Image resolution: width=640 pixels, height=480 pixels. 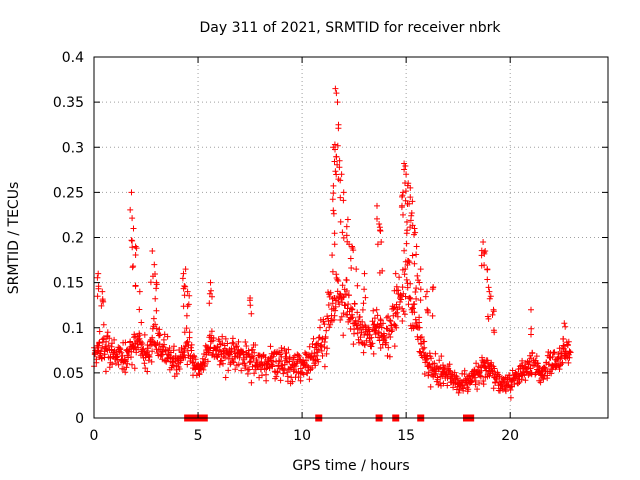 I want to click on y-tick-label: 0.25, so click(x=68, y=193).